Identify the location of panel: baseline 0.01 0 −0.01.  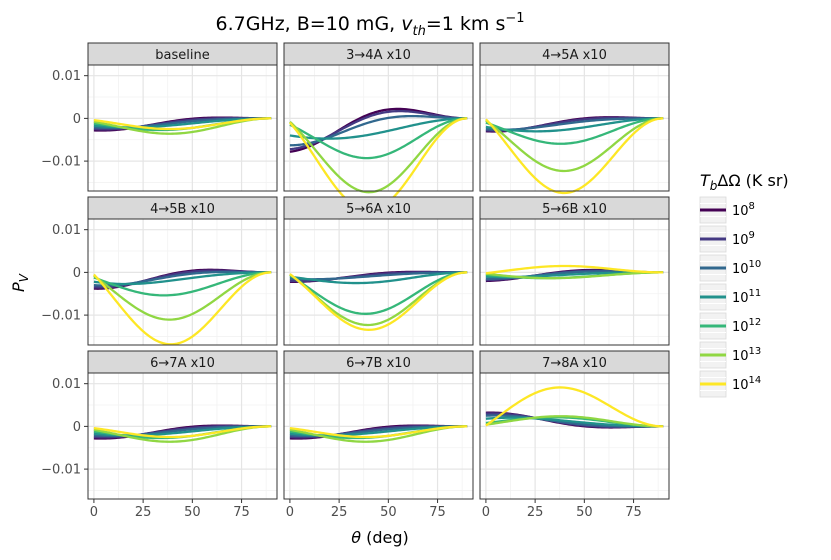
(159, 117).